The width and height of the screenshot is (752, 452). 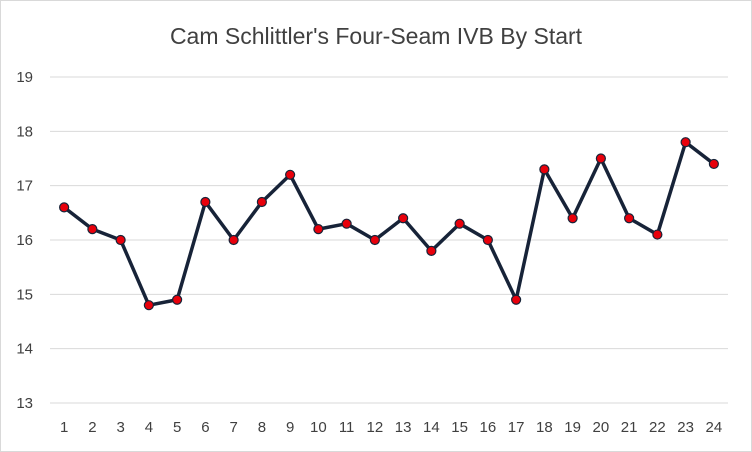 I want to click on x-tick-label: 9, so click(x=290, y=427).